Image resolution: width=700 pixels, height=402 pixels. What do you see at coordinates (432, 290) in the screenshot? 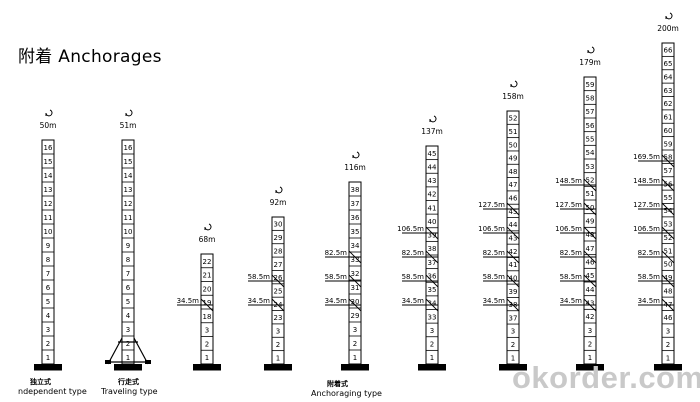
I see `section-number: 35` at bounding box center [432, 290].